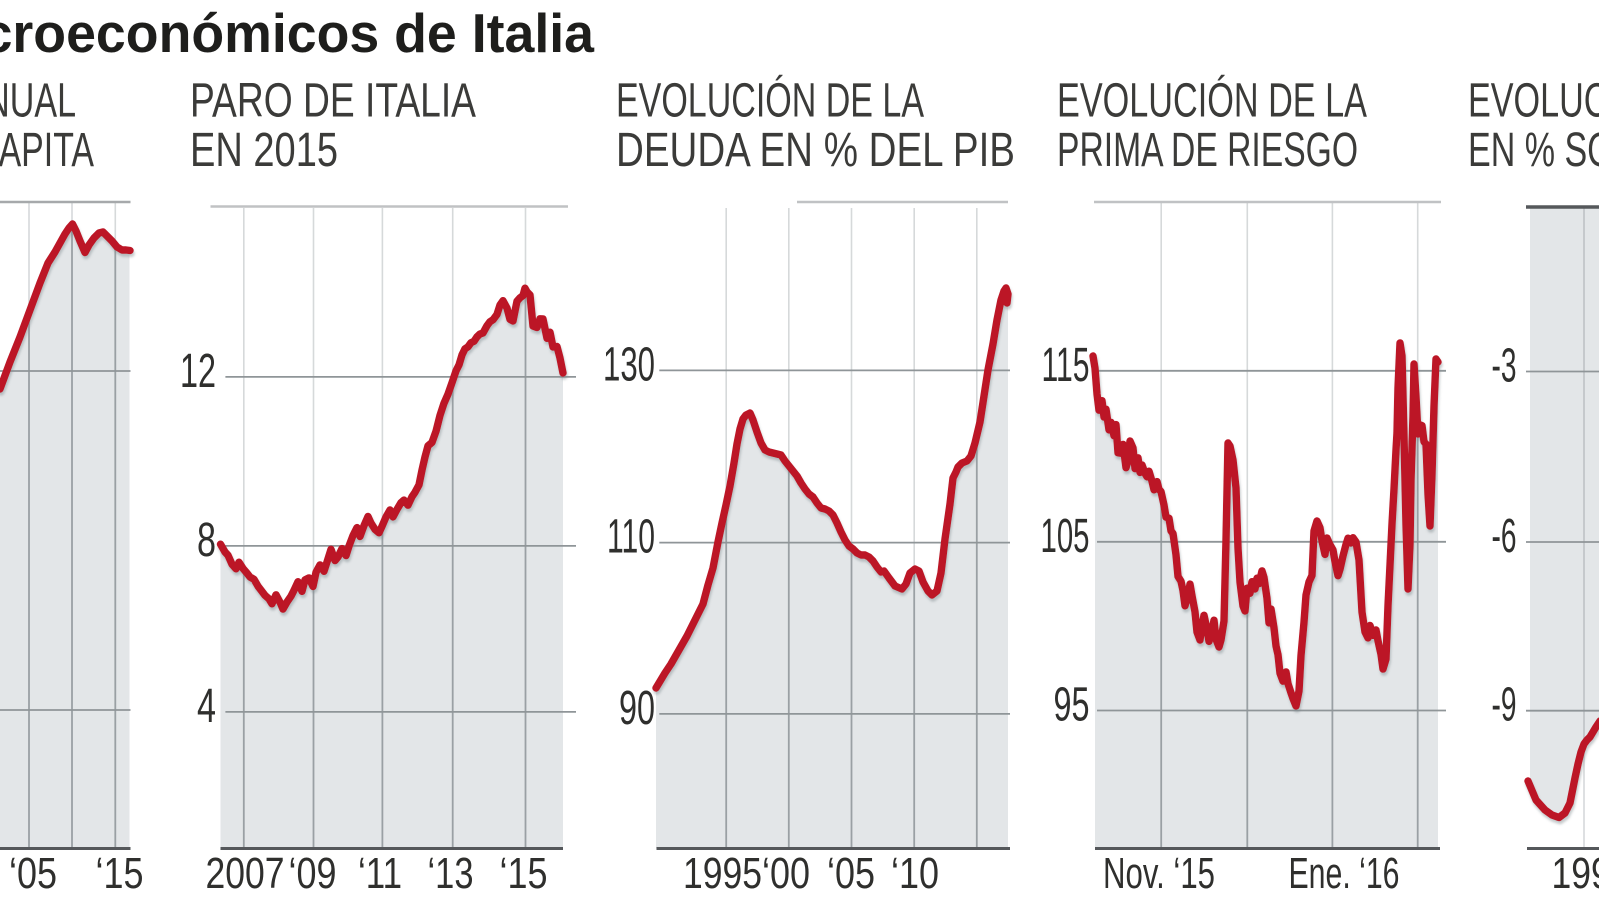  Describe the element at coordinates (1066, 365) in the screenshot. I see `svg-text: 115` at that location.